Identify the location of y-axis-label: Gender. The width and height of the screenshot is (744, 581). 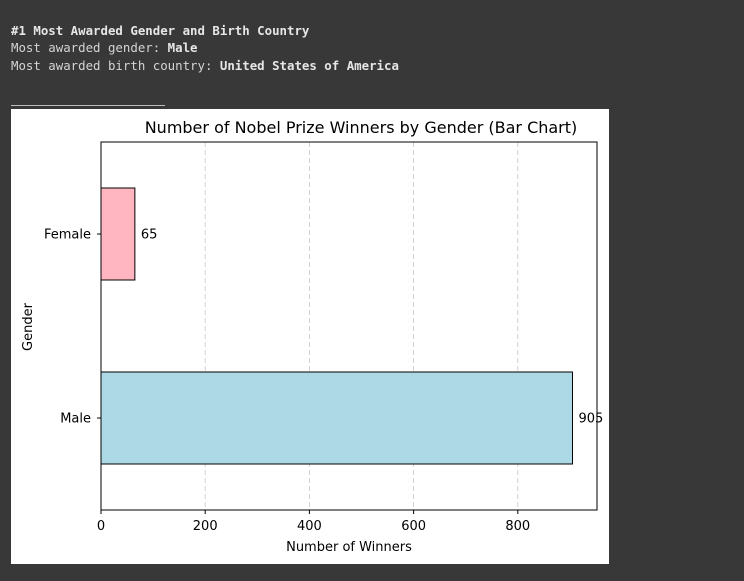
(28, 326).